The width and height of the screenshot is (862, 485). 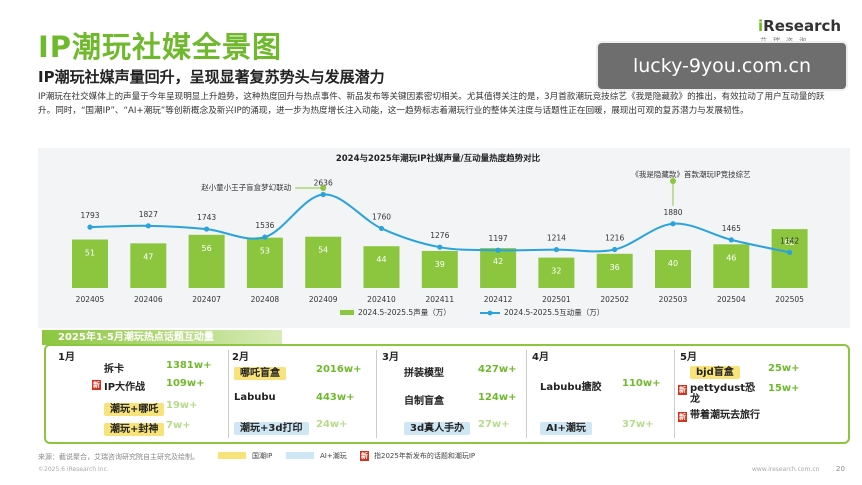 What do you see at coordinates (615, 267) in the screenshot?
I see `bar-label-202502: 36` at bounding box center [615, 267].